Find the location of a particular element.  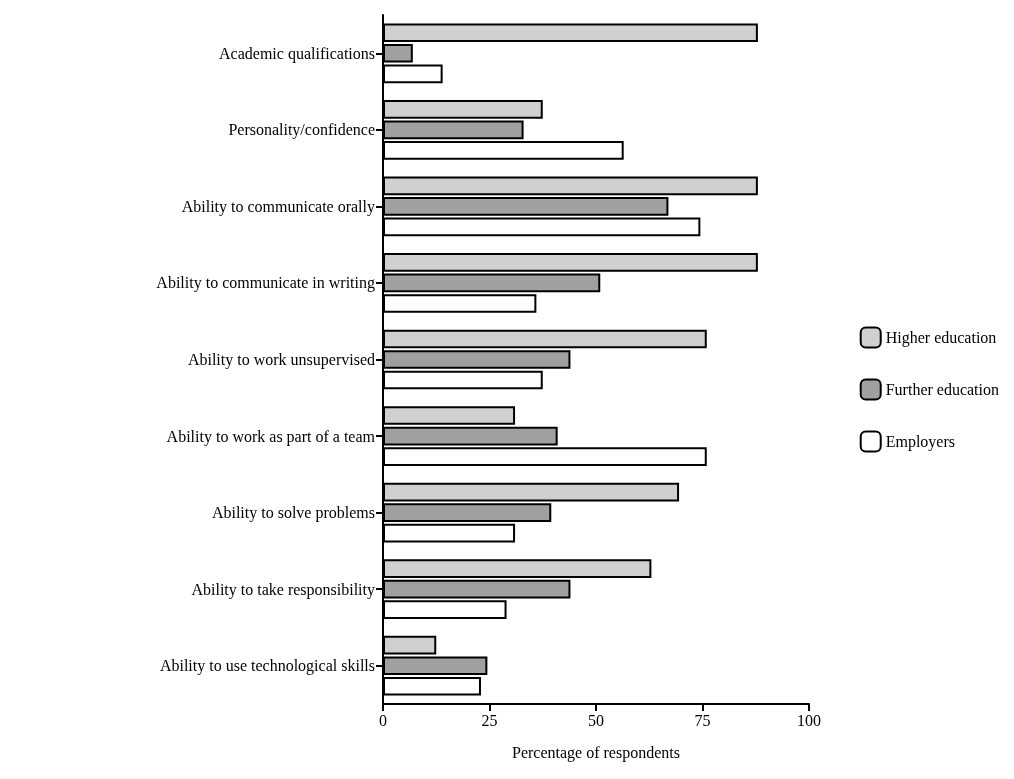

y-tick-label: Ability to solve problems is located at coordinates (293, 513).